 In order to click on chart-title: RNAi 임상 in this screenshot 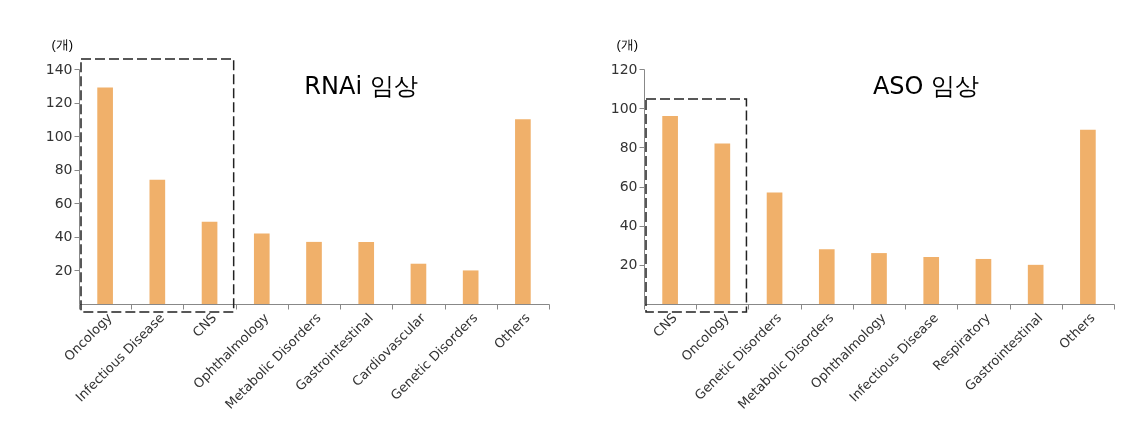, I will do `click(361, 86)`.